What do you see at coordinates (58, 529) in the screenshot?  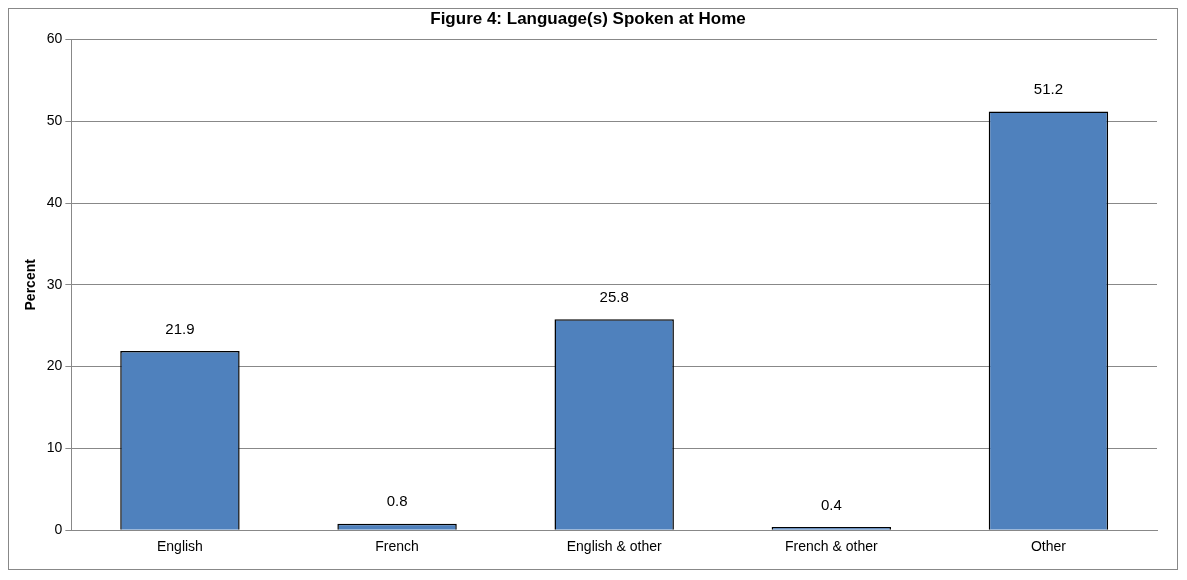 I see `y-tick-label: 0` at bounding box center [58, 529].